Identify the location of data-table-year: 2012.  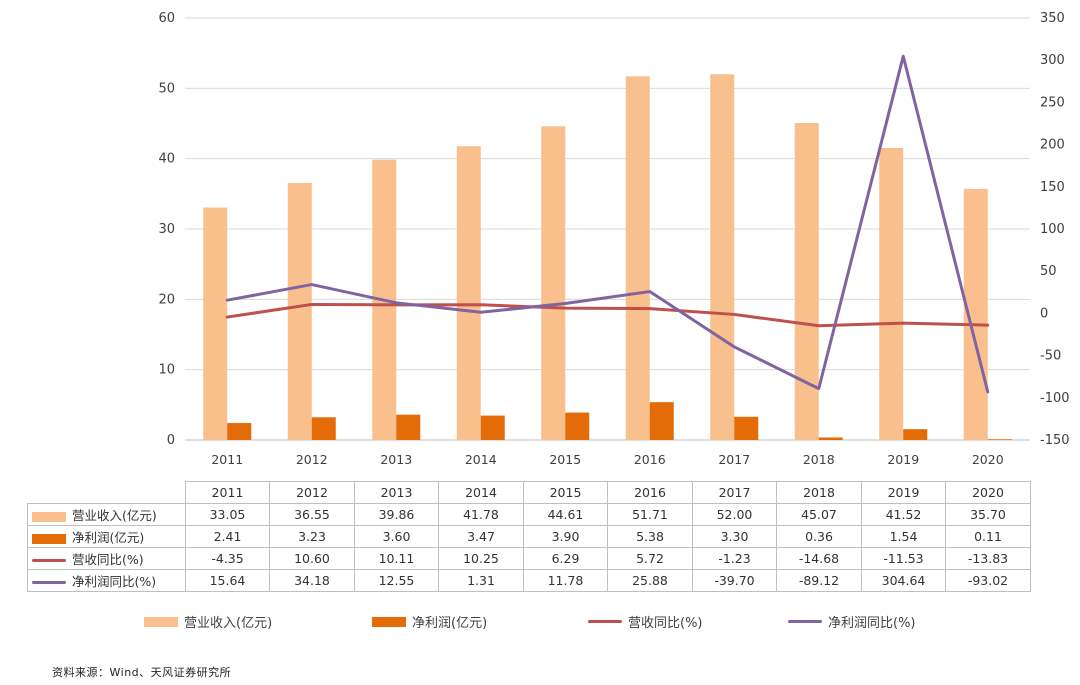
(312, 492).